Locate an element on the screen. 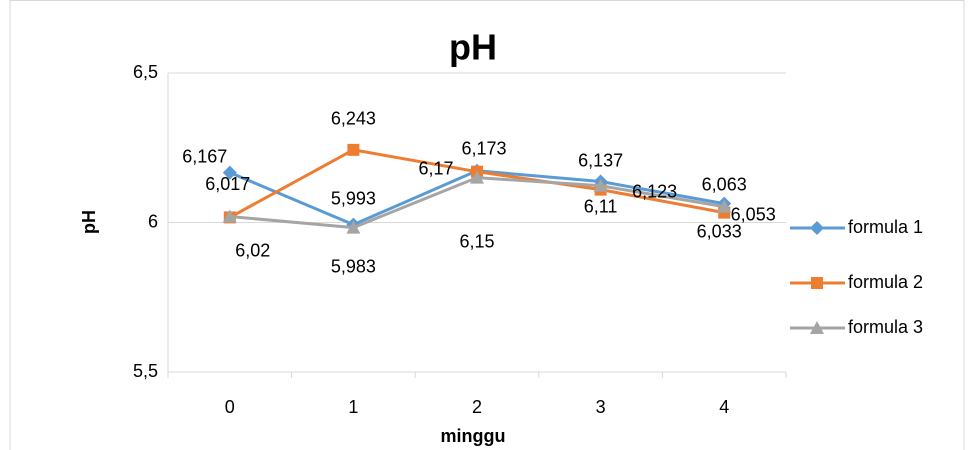 This screenshot has width=968, height=450. data-label: 6,173 is located at coordinates (483, 149).